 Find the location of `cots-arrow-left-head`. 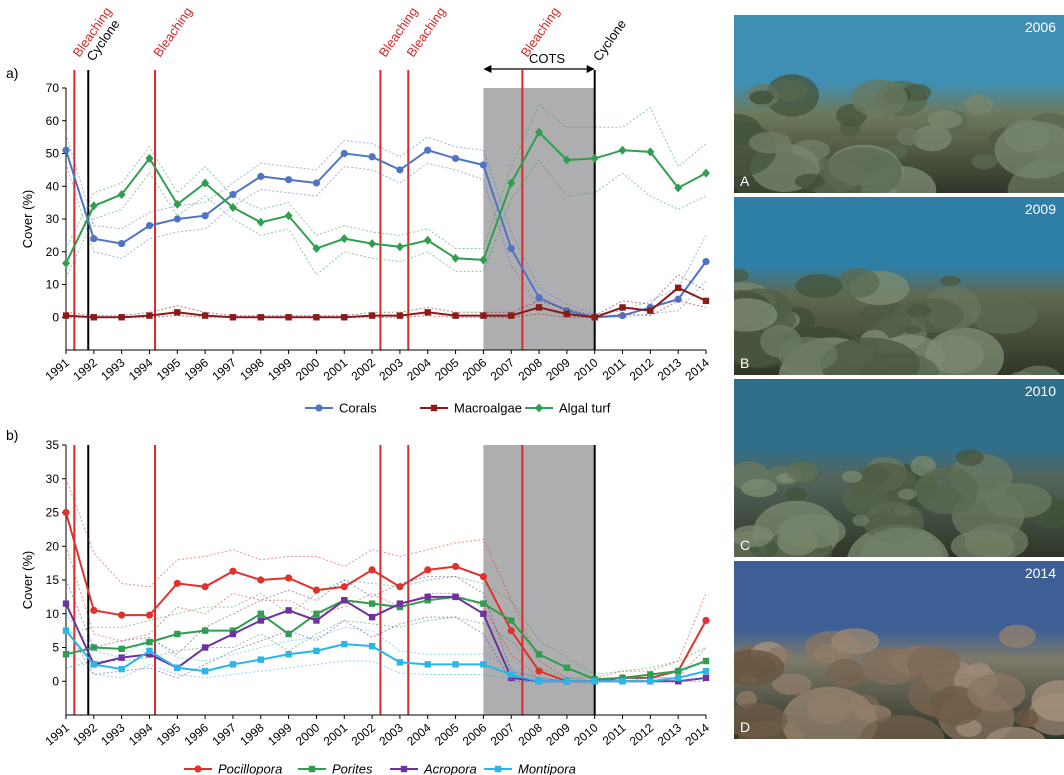

cots-arrow-left-head is located at coordinates (487, 69).